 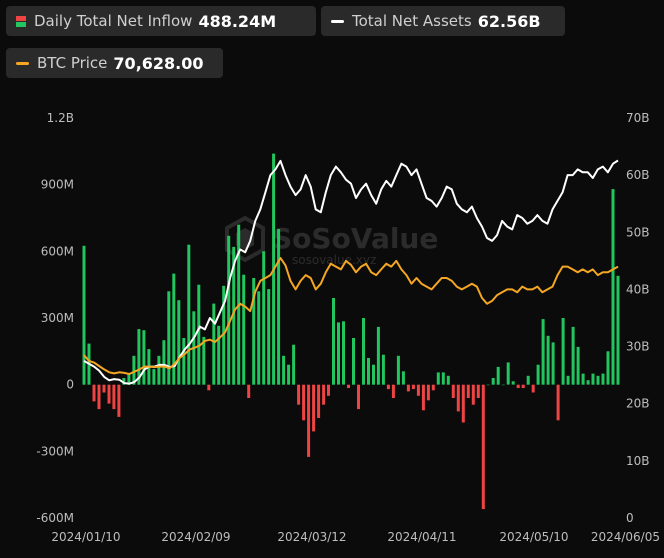 What do you see at coordinates (158, 63) in the screenshot?
I see `legend-btc-value: 70,628.00` at bounding box center [158, 63].